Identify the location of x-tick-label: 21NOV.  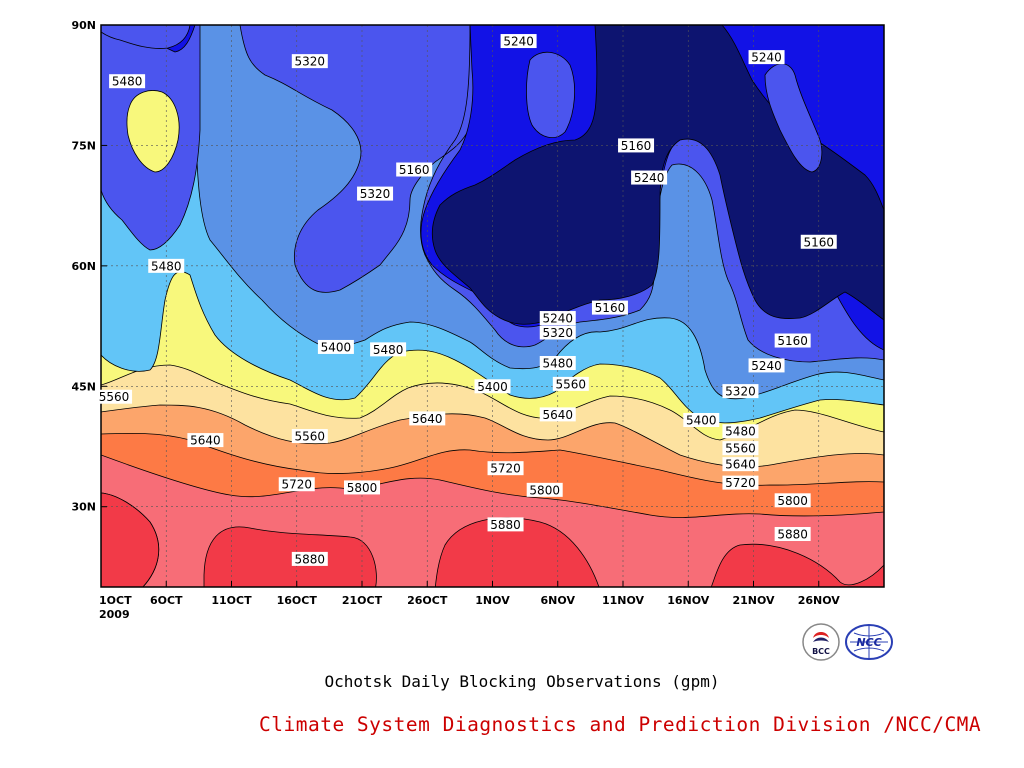
(753, 600).